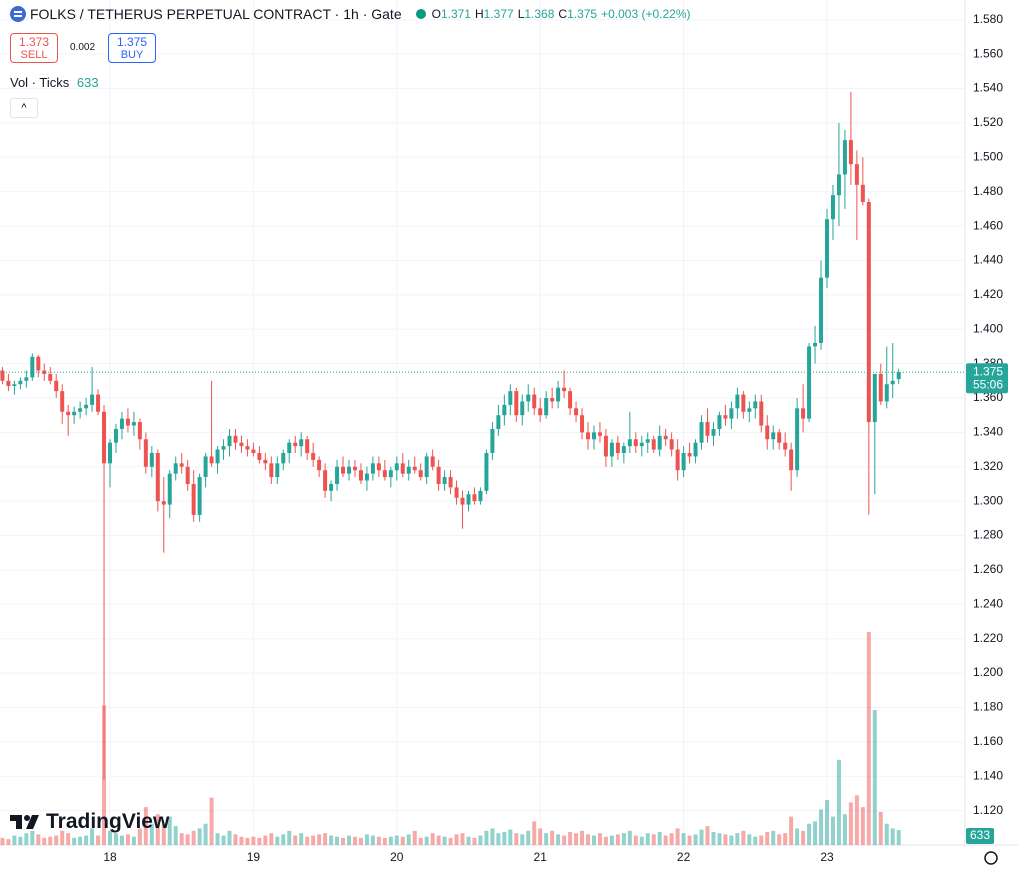  Describe the element at coordinates (988, 500) in the screenshot. I see `y-tick-label: 1.300` at that location.